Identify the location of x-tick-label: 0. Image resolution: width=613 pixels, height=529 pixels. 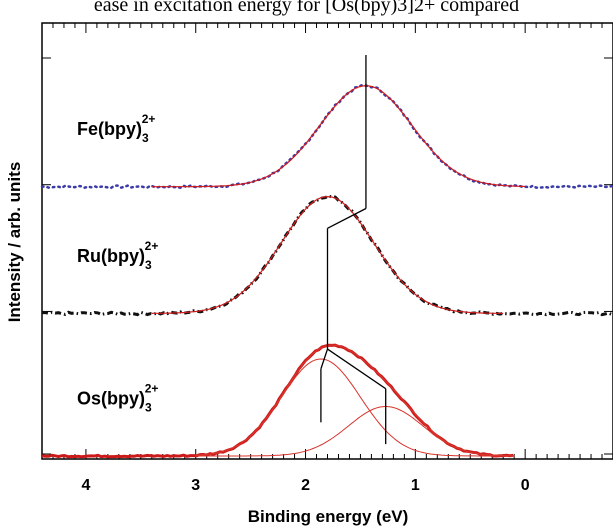
(525, 485).